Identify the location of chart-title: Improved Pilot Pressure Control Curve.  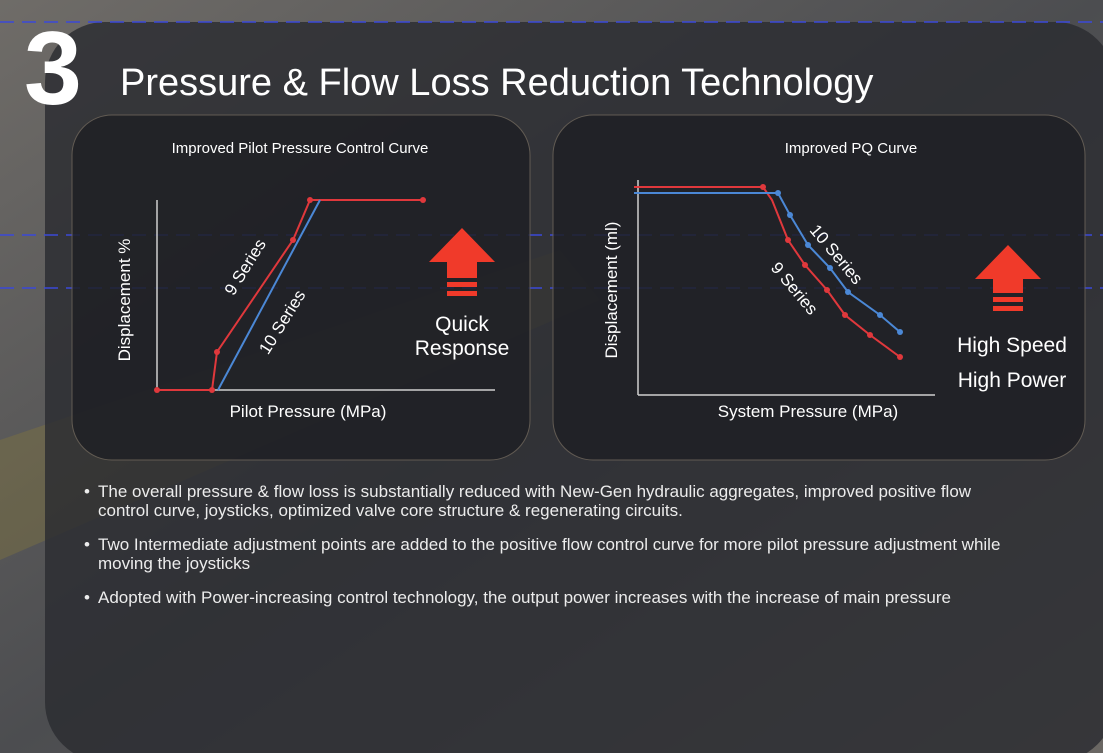
(300, 148).